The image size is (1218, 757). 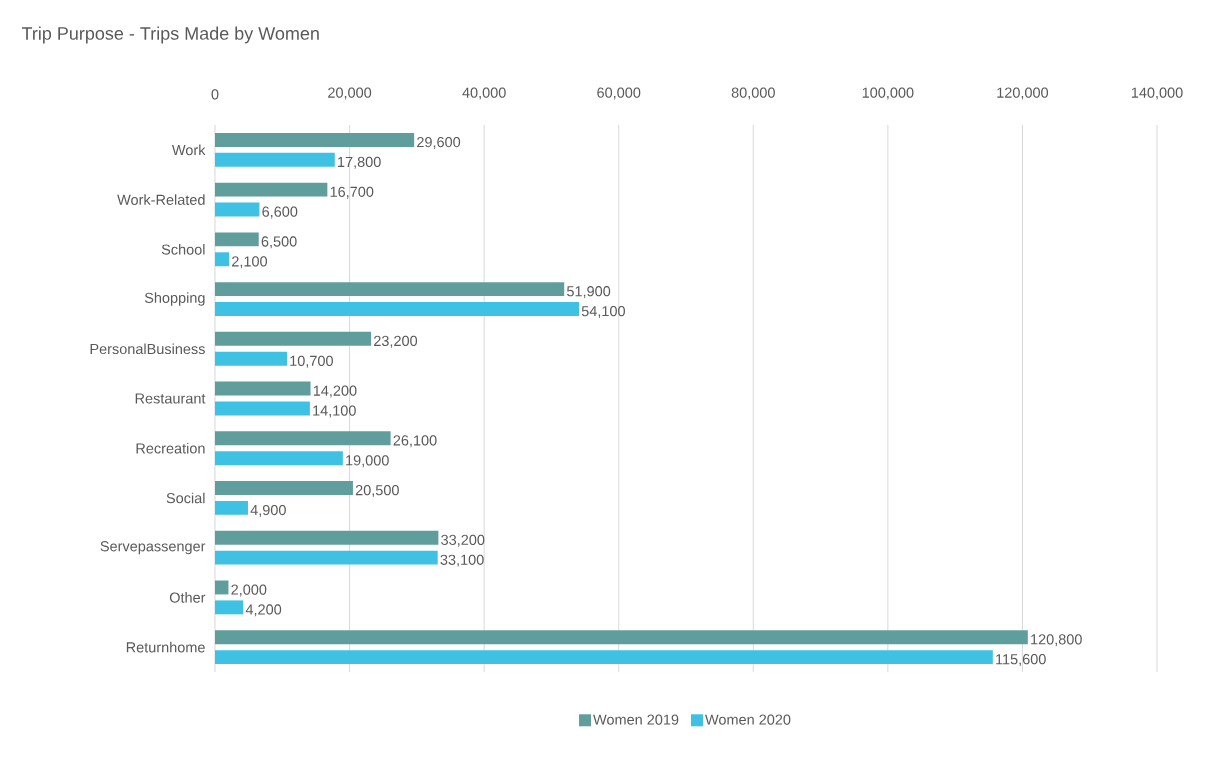 What do you see at coordinates (311, 361) in the screenshot?
I see `data-label: 10,700` at bounding box center [311, 361].